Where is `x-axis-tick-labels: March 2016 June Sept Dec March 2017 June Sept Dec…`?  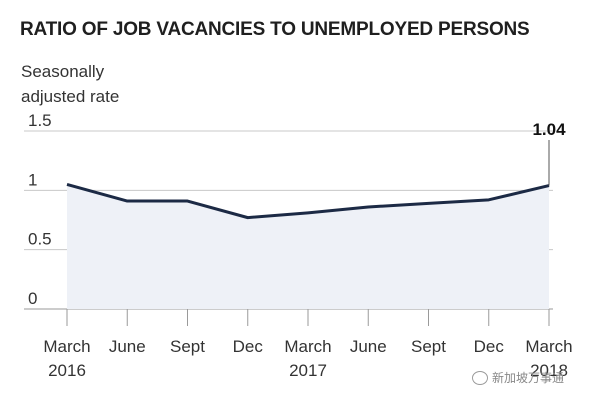 x-axis-tick-labels: March 2016 June Sept Dec March 2017 June Sept Dec… is located at coordinates (307, 358).